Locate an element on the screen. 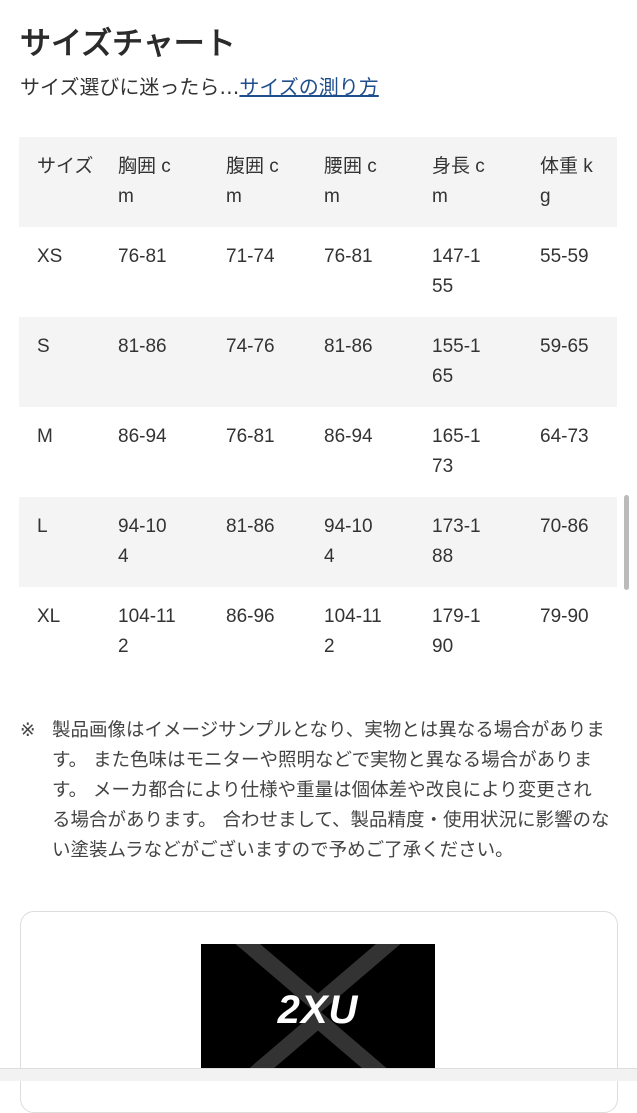  cell-value: XL is located at coordinates (49, 616).